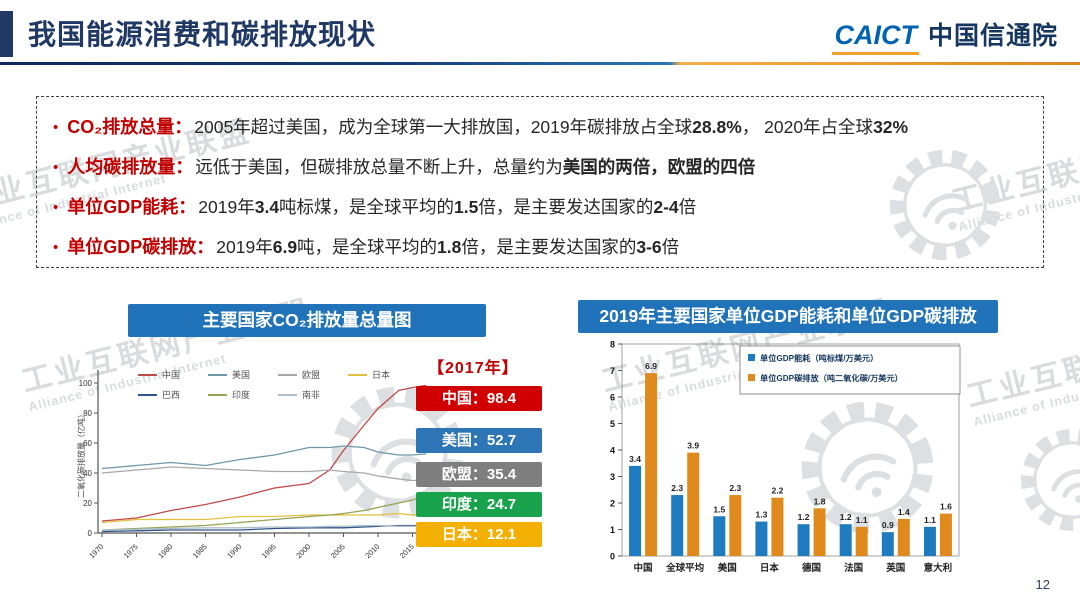  I want to click on bar-英国, so click(887, 544).